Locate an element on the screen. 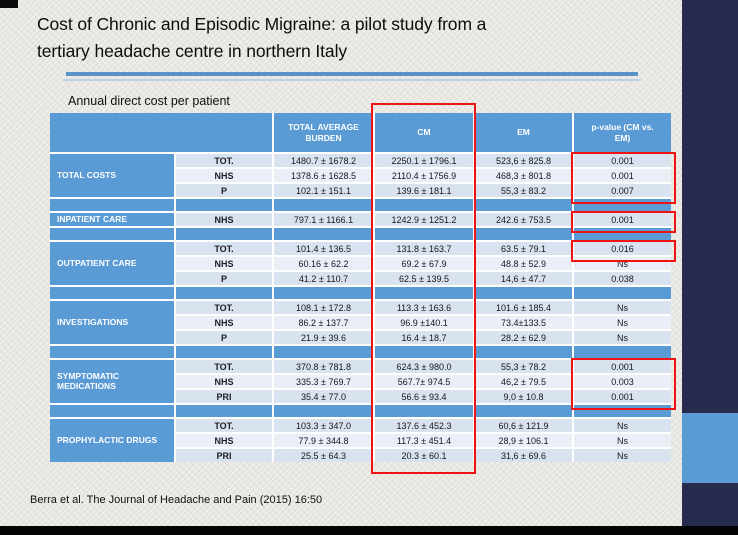 This screenshot has height=535, width=738. cm-cell: 16.4 ± 18.7 is located at coordinates (424, 337).